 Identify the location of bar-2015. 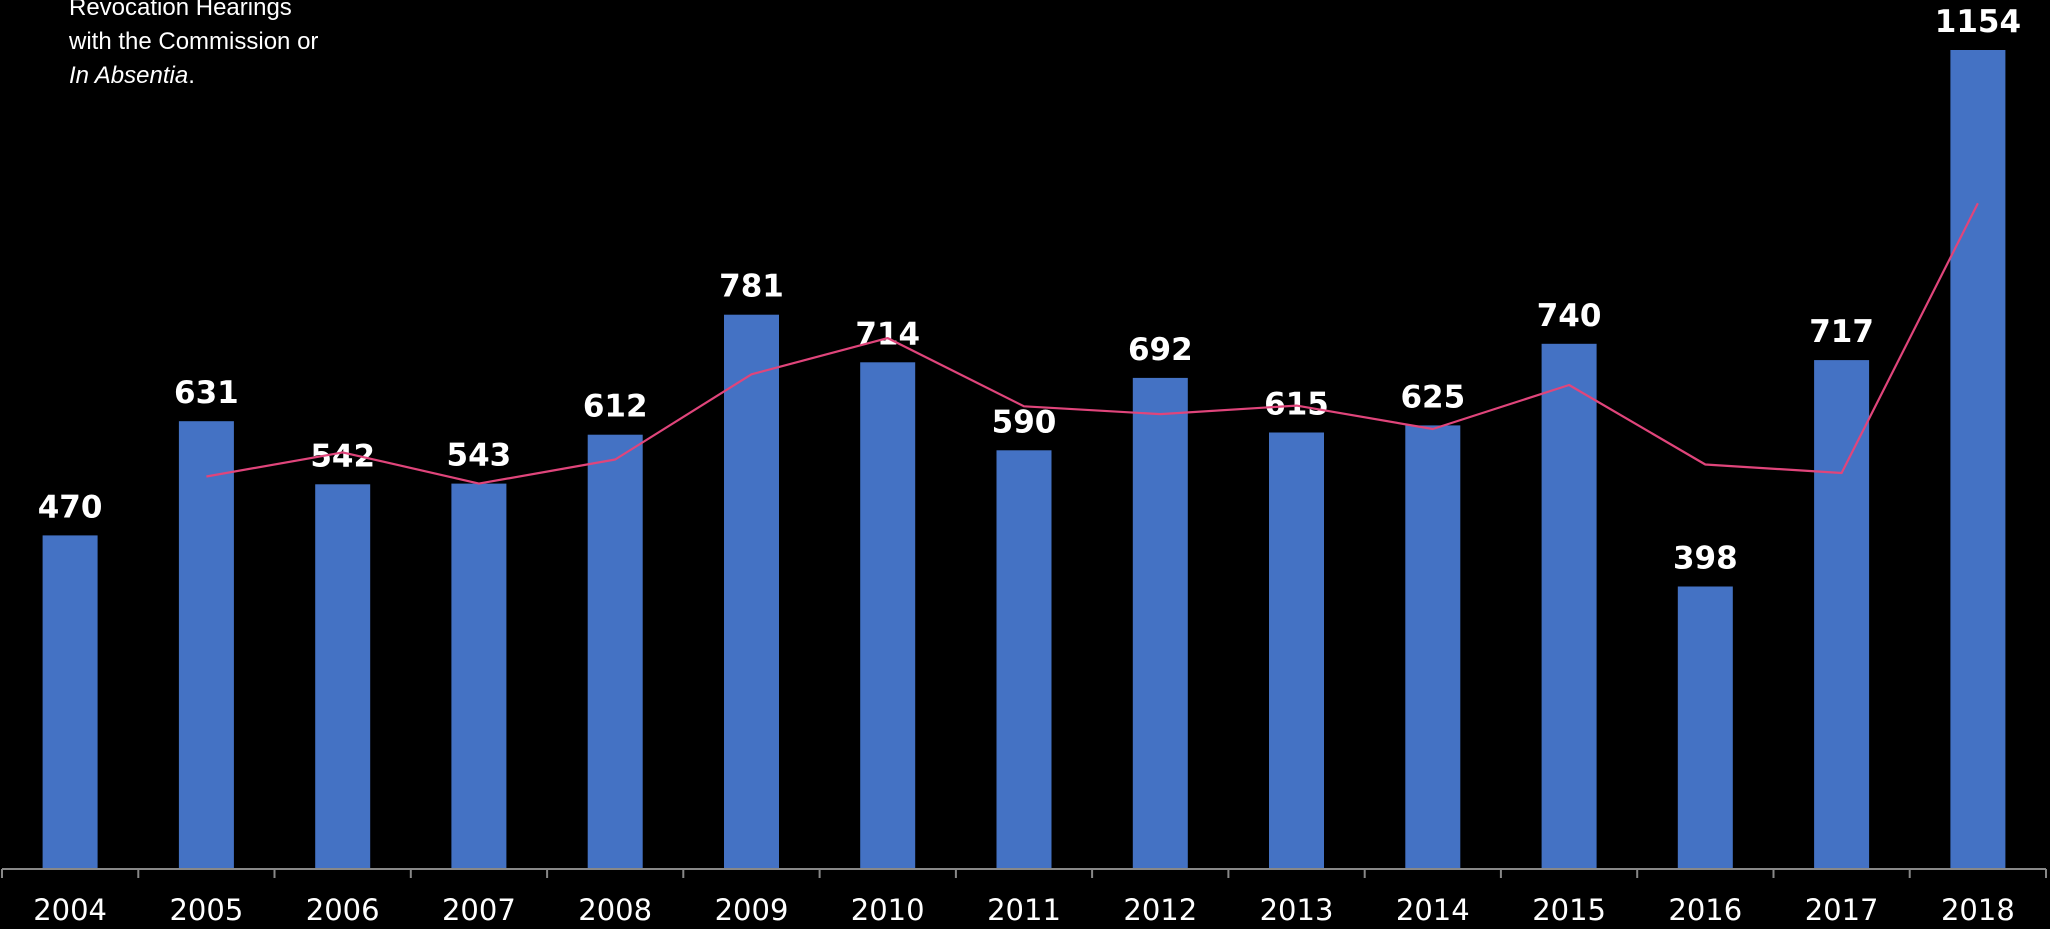
(1569, 606).